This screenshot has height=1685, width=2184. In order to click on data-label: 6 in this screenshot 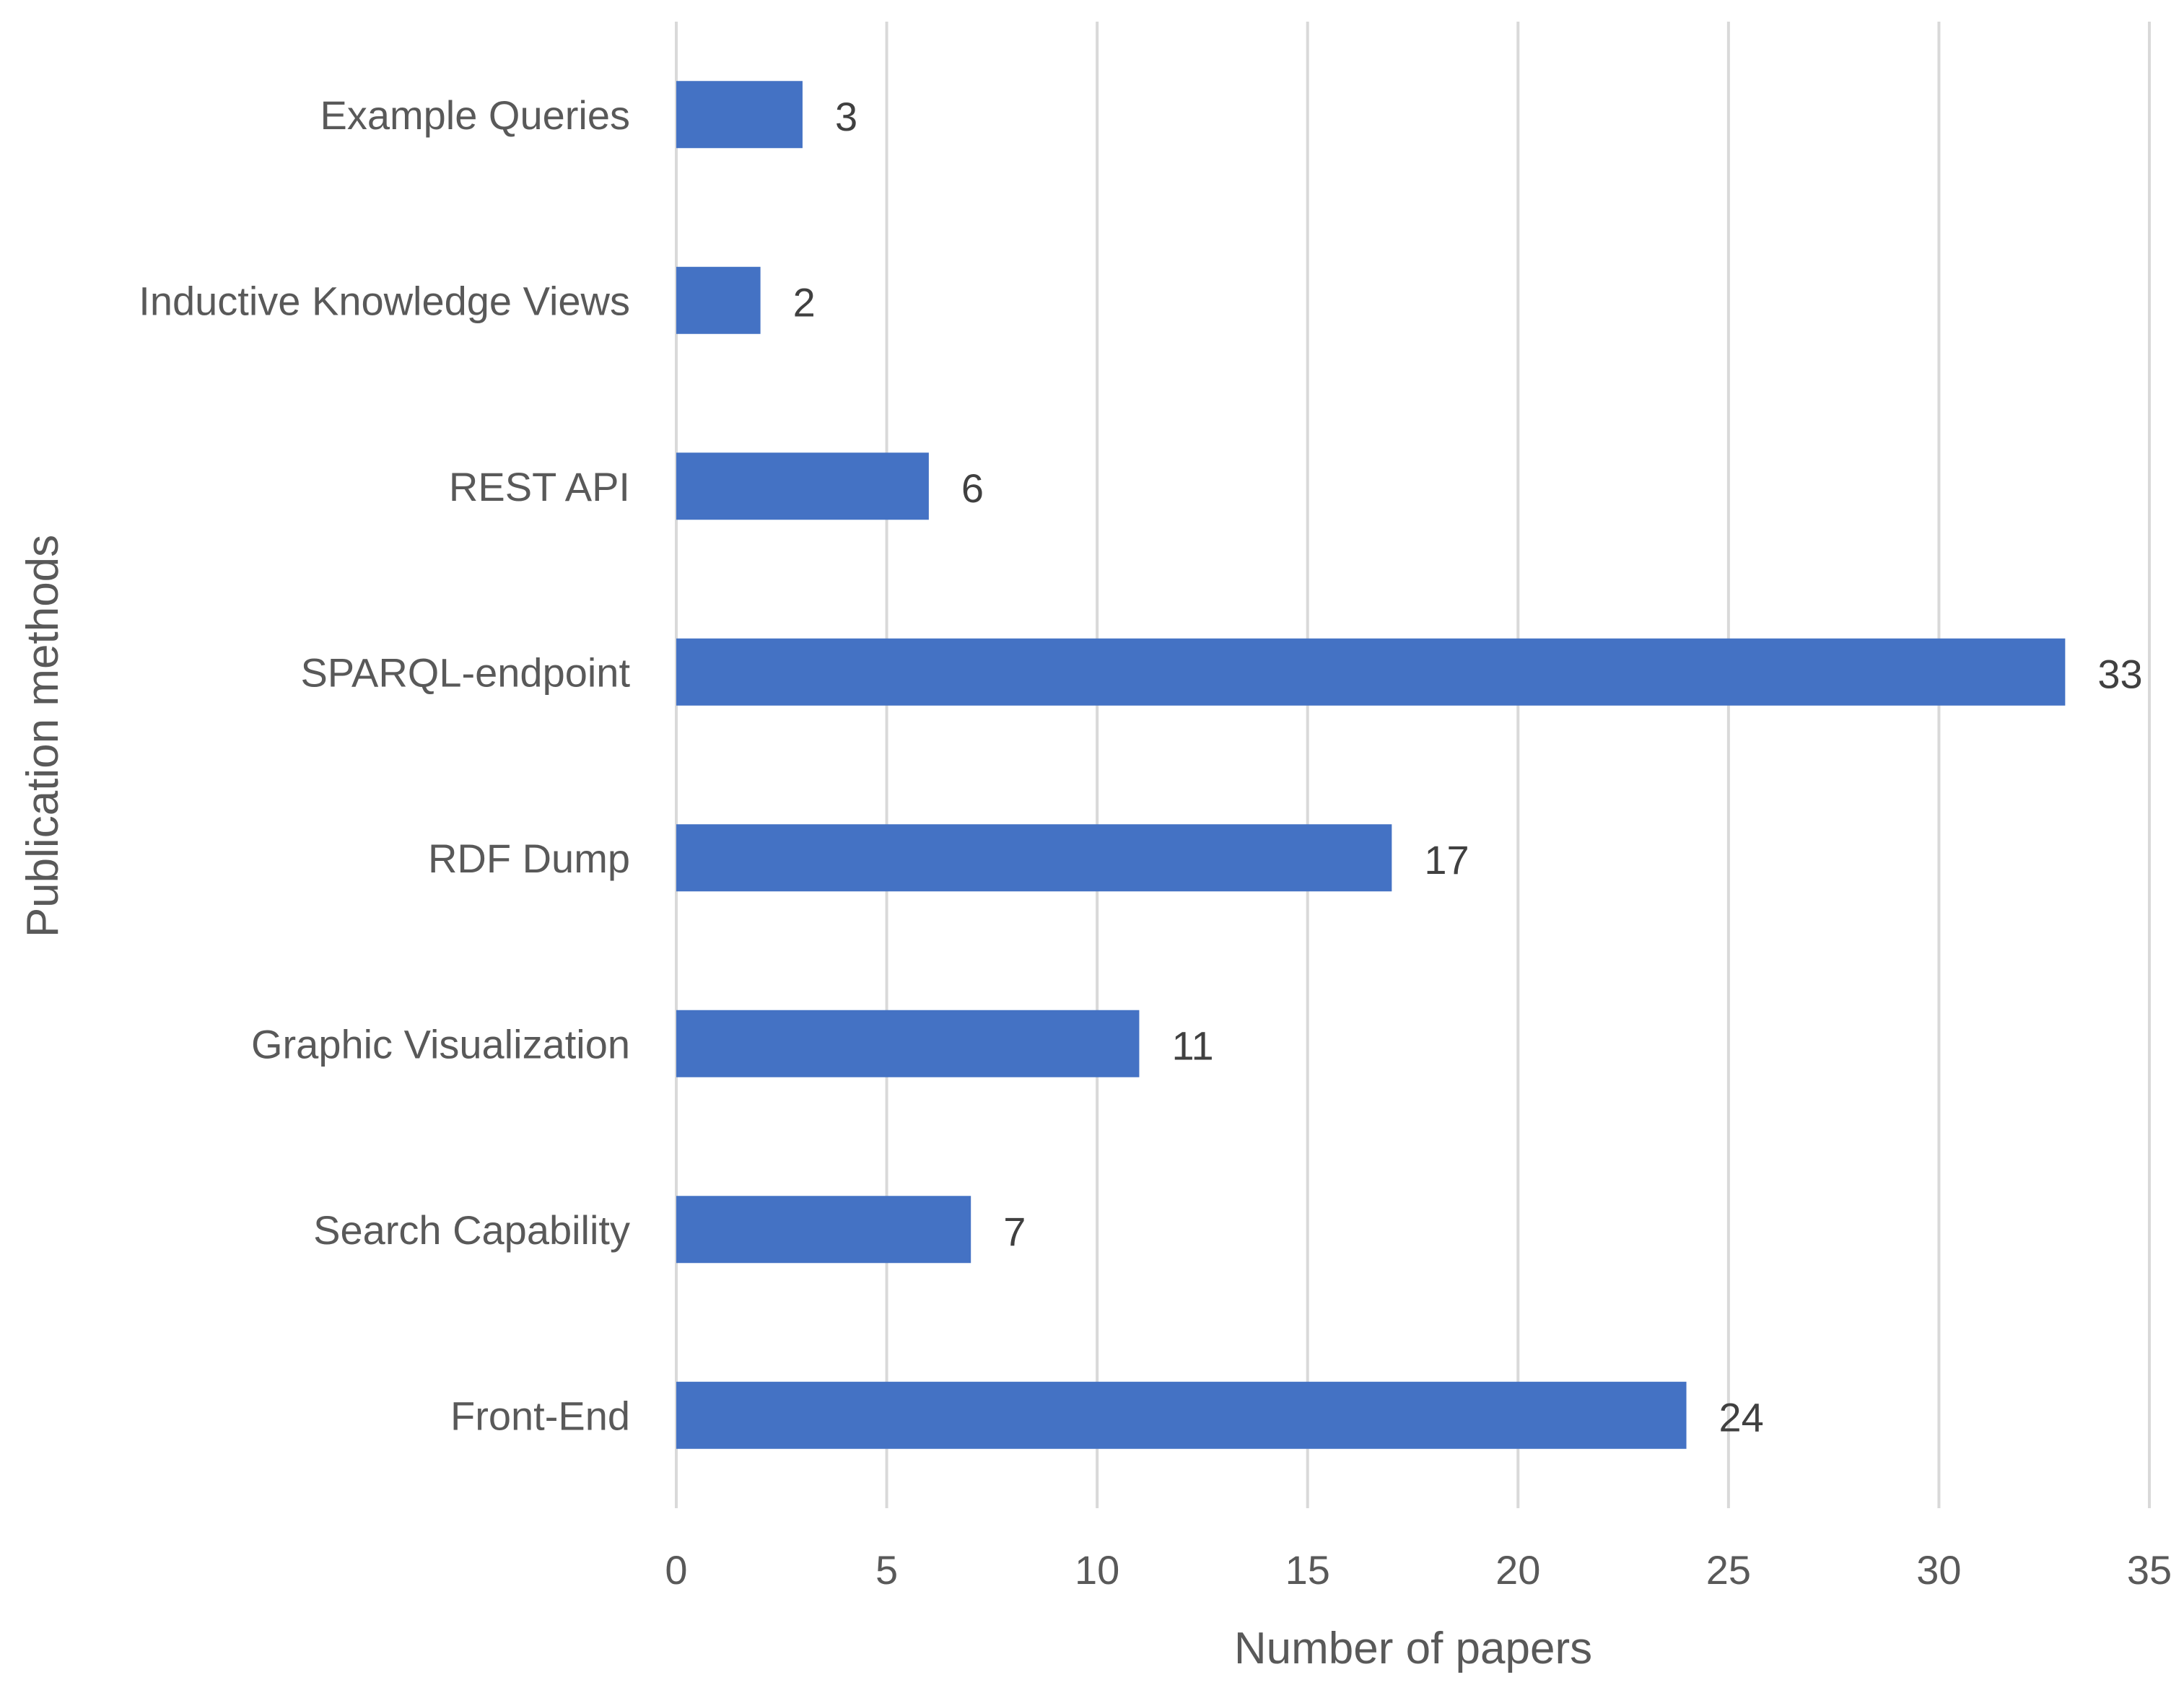, I will do `click(972, 488)`.